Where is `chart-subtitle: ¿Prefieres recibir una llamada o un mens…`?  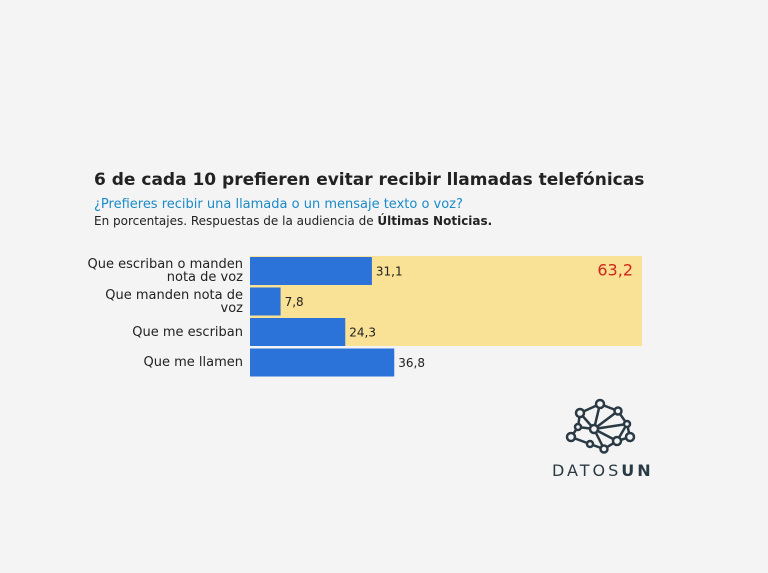
chart-subtitle: ¿Prefieres recibir una llamada o un mens… is located at coordinates (278, 204).